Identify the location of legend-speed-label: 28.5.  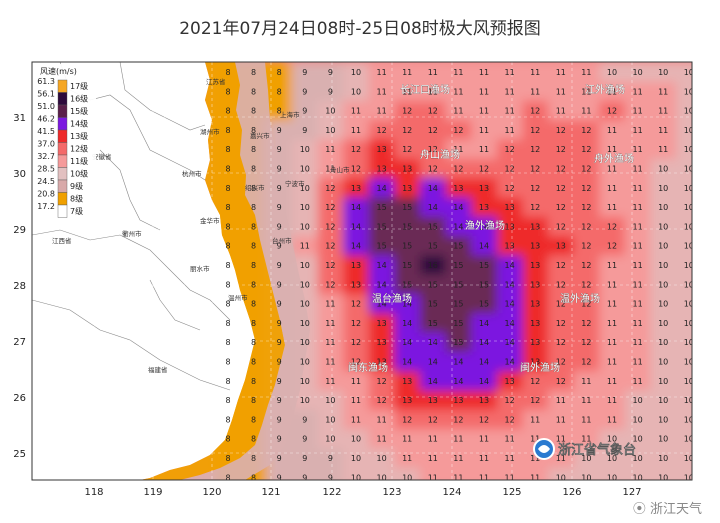
(46, 169).